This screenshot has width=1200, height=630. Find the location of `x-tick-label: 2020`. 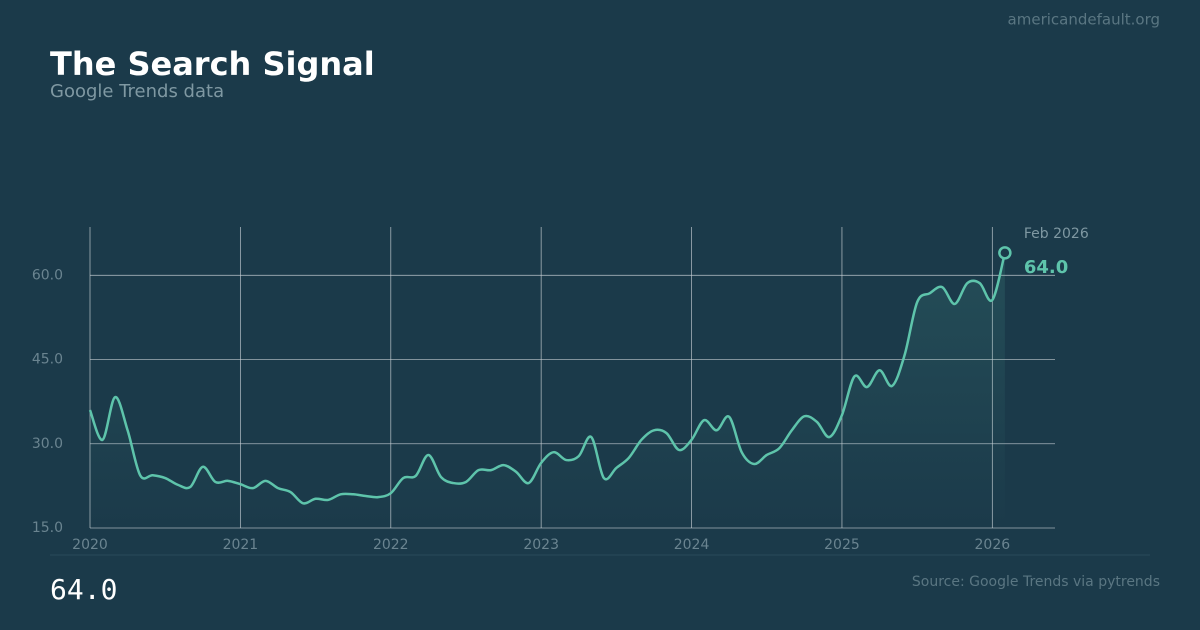

x-tick-label: 2020 is located at coordinates (90, 545).